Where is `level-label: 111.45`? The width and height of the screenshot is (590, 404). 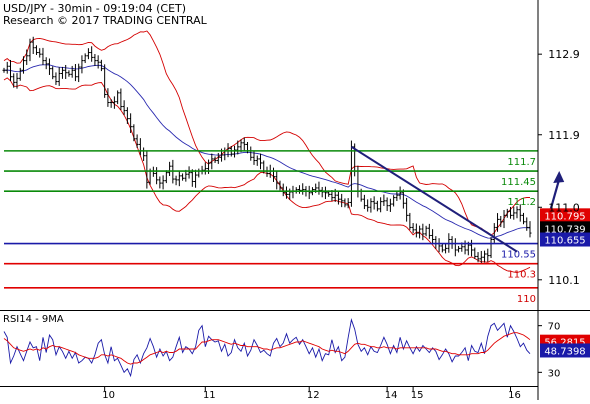
level-label: 111.45 is located at coordinates (518, 182).